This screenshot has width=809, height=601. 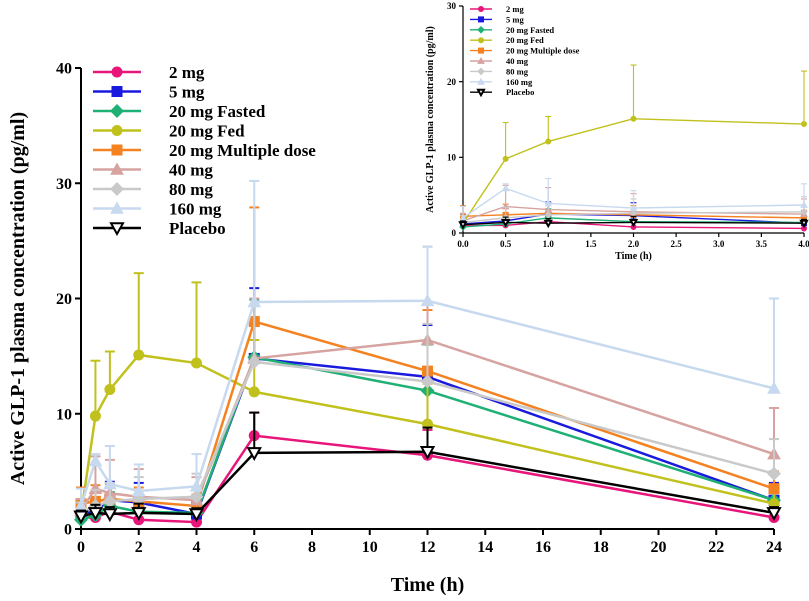 I want to click on x-tick-label: 1.0, so click(x=549, y=244).